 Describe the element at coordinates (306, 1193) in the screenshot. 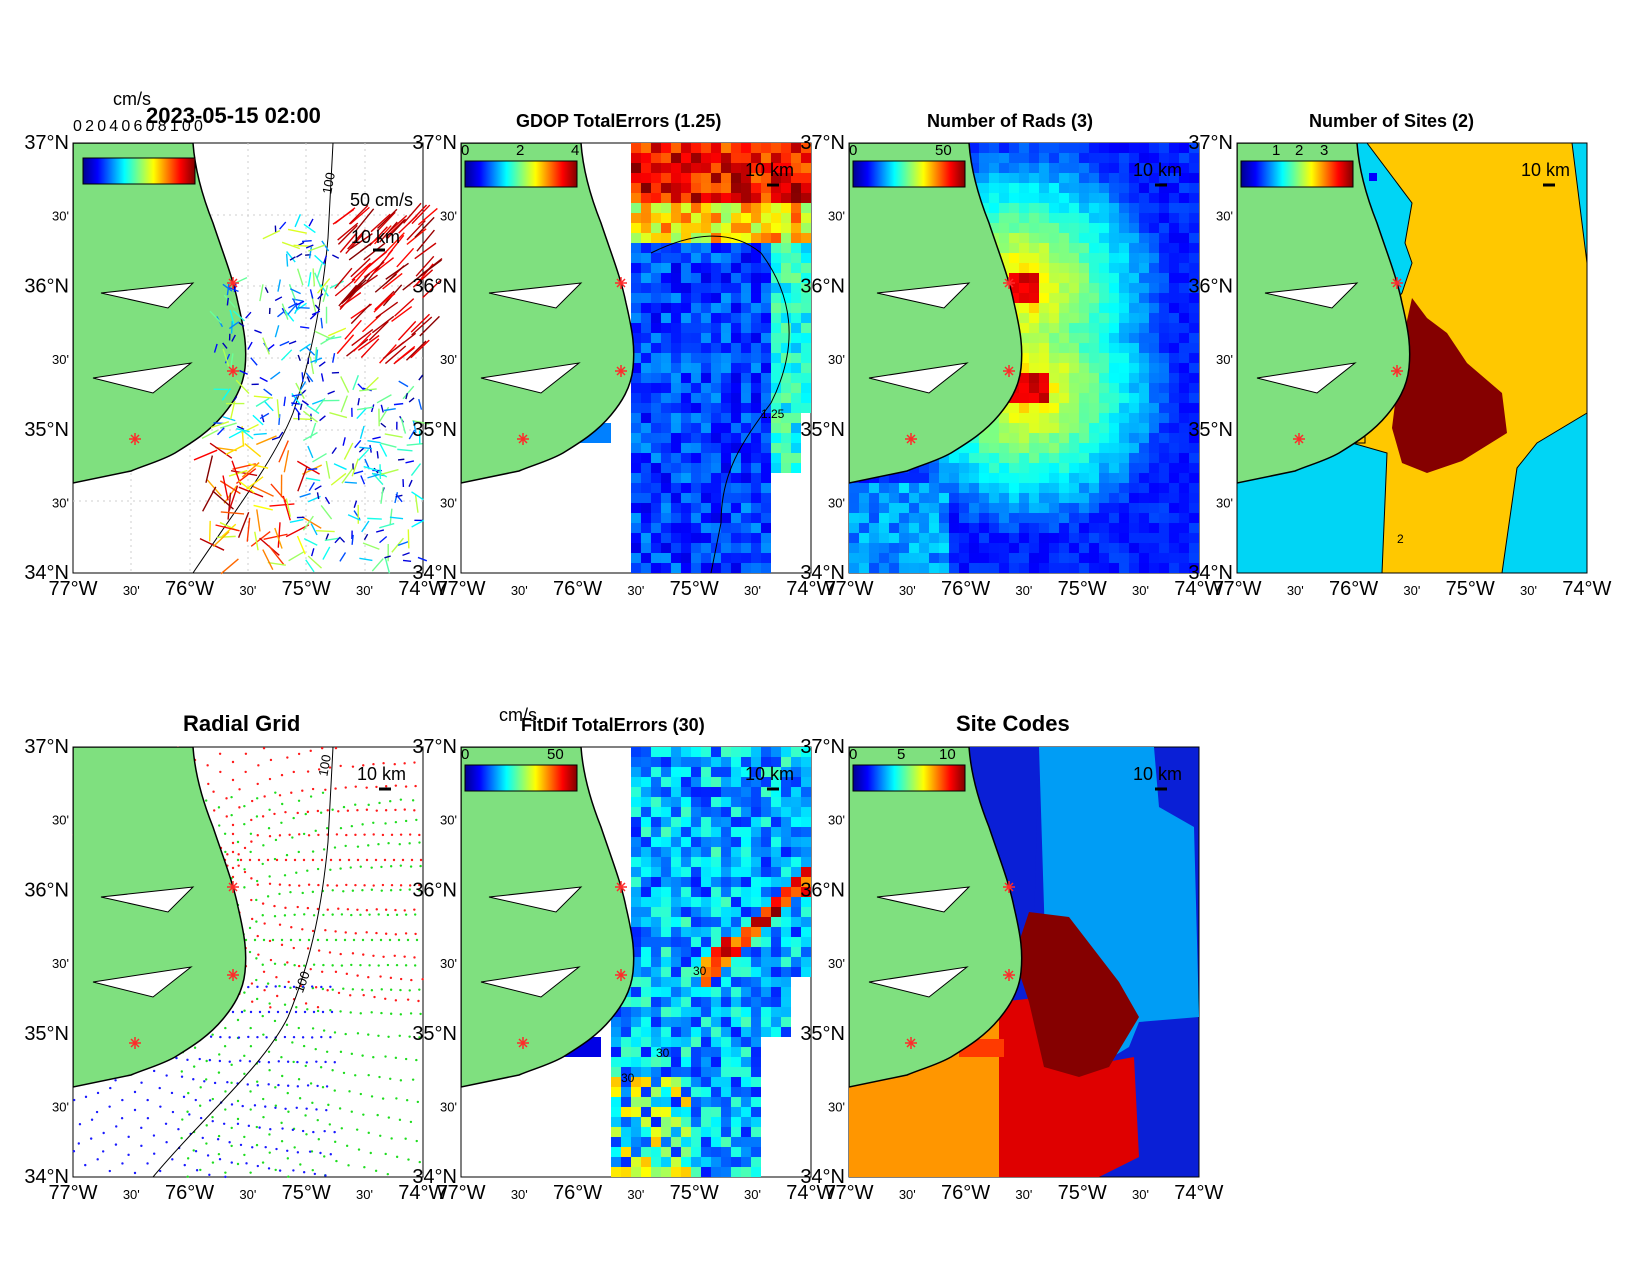

I see `x-tick-label: 75°W` at that location.